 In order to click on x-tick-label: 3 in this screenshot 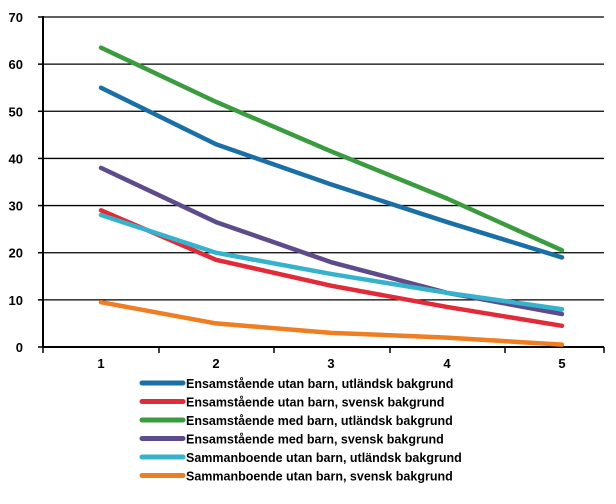, I will do `click(330, 363)`.